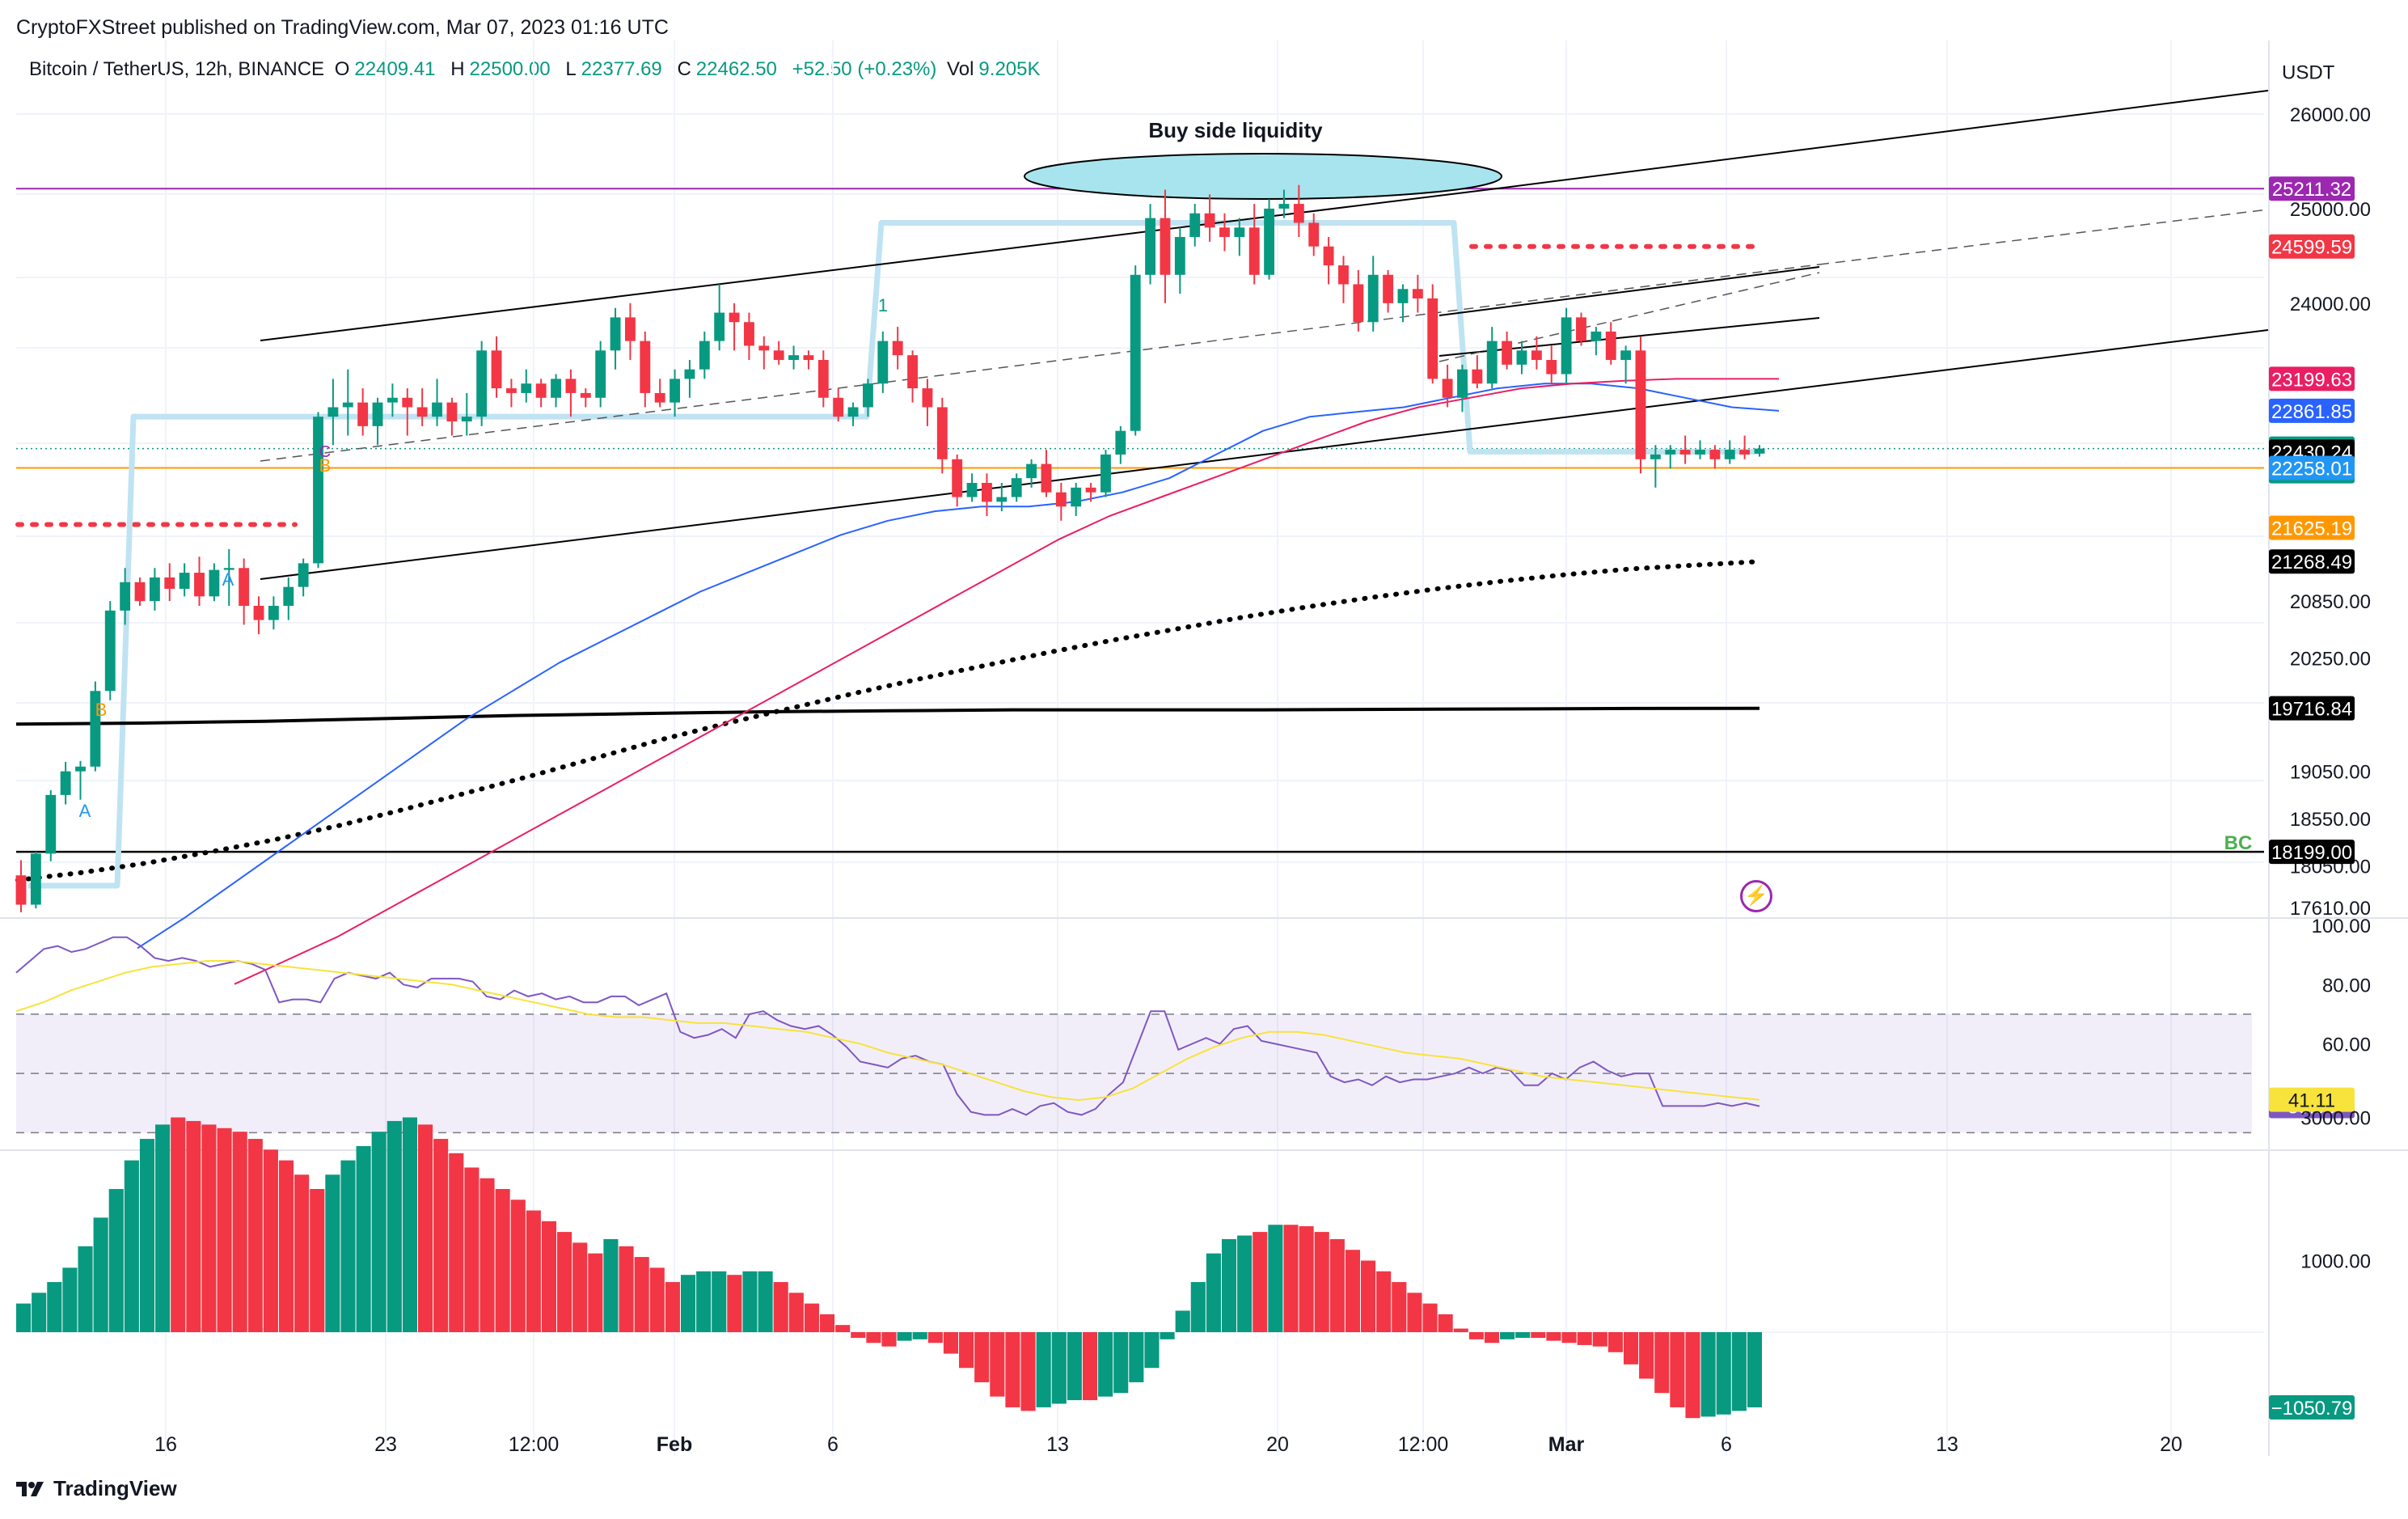 The width and height of the screenshot is (2408, 1519). What do you see at coordinates (864, 69) in the screenshot?
I see `change-value: +52.50 (+0.23%)` at bounding box center [864, 69].